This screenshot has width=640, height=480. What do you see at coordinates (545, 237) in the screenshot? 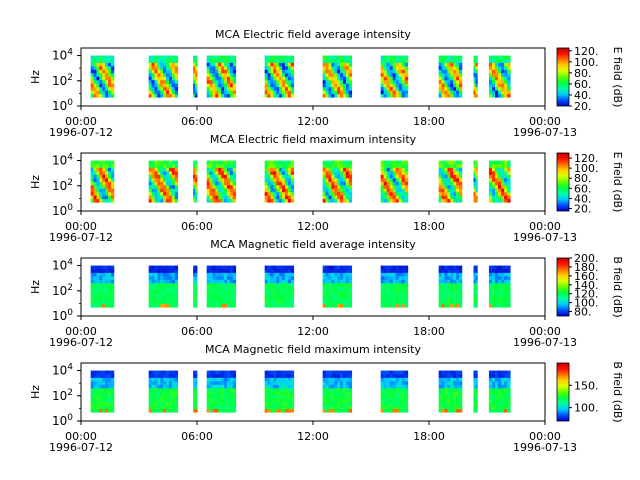
I see `x-tick-date-label: 1996-07-13` at bounding box center [545, 237].